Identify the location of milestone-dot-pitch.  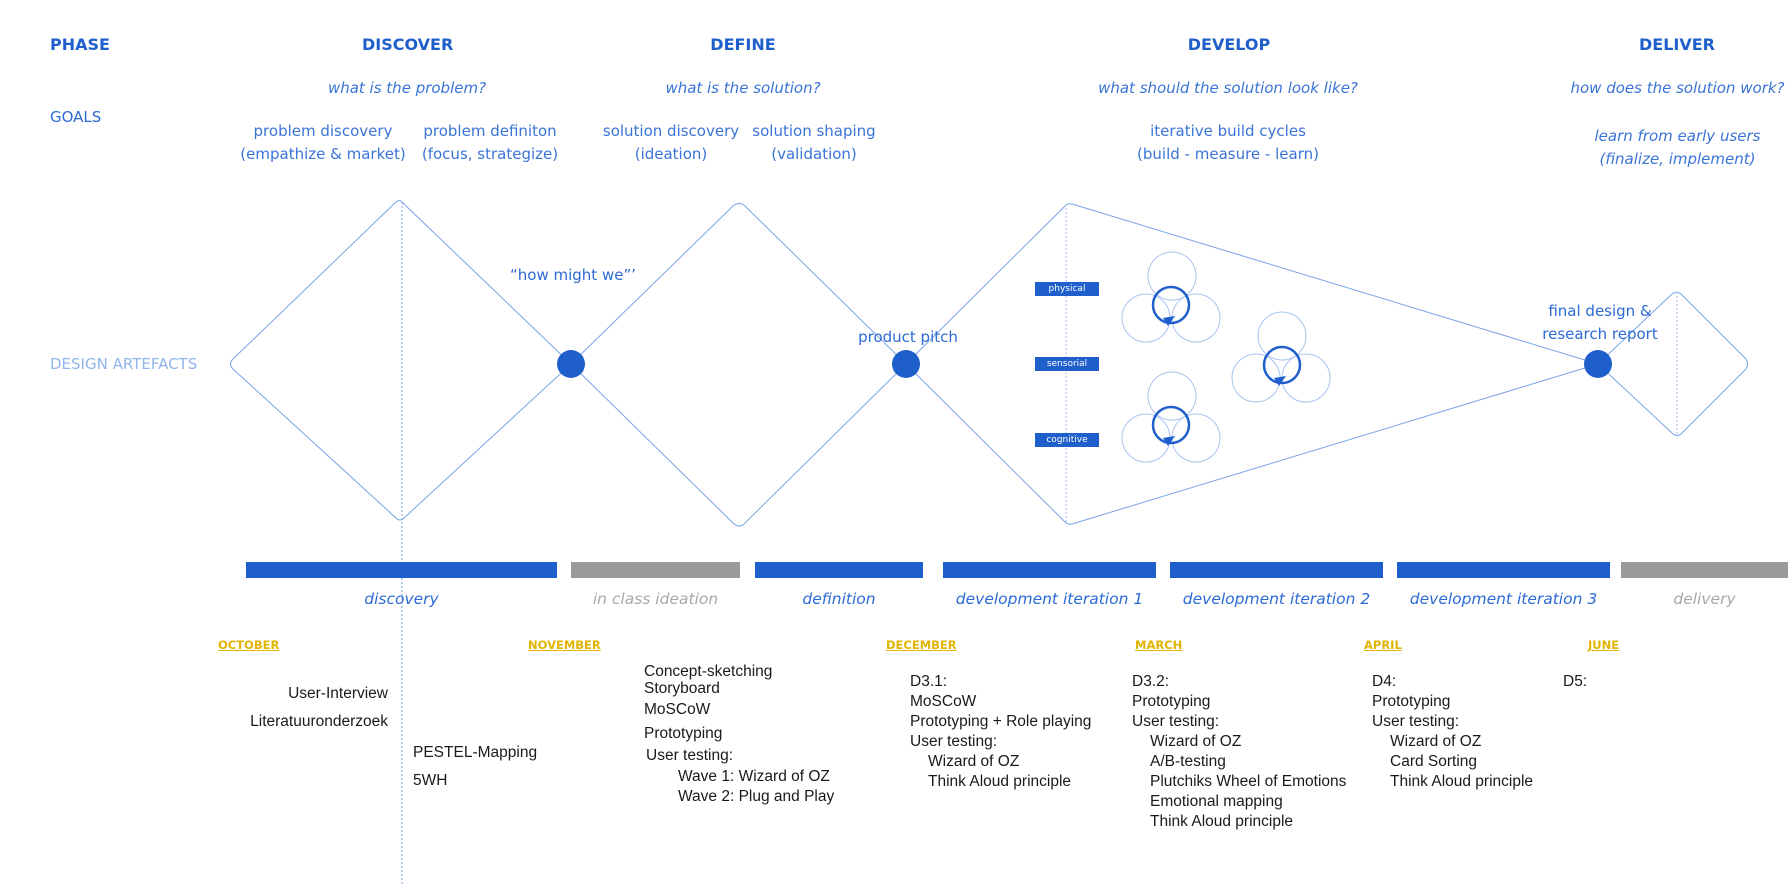
(906, 364).